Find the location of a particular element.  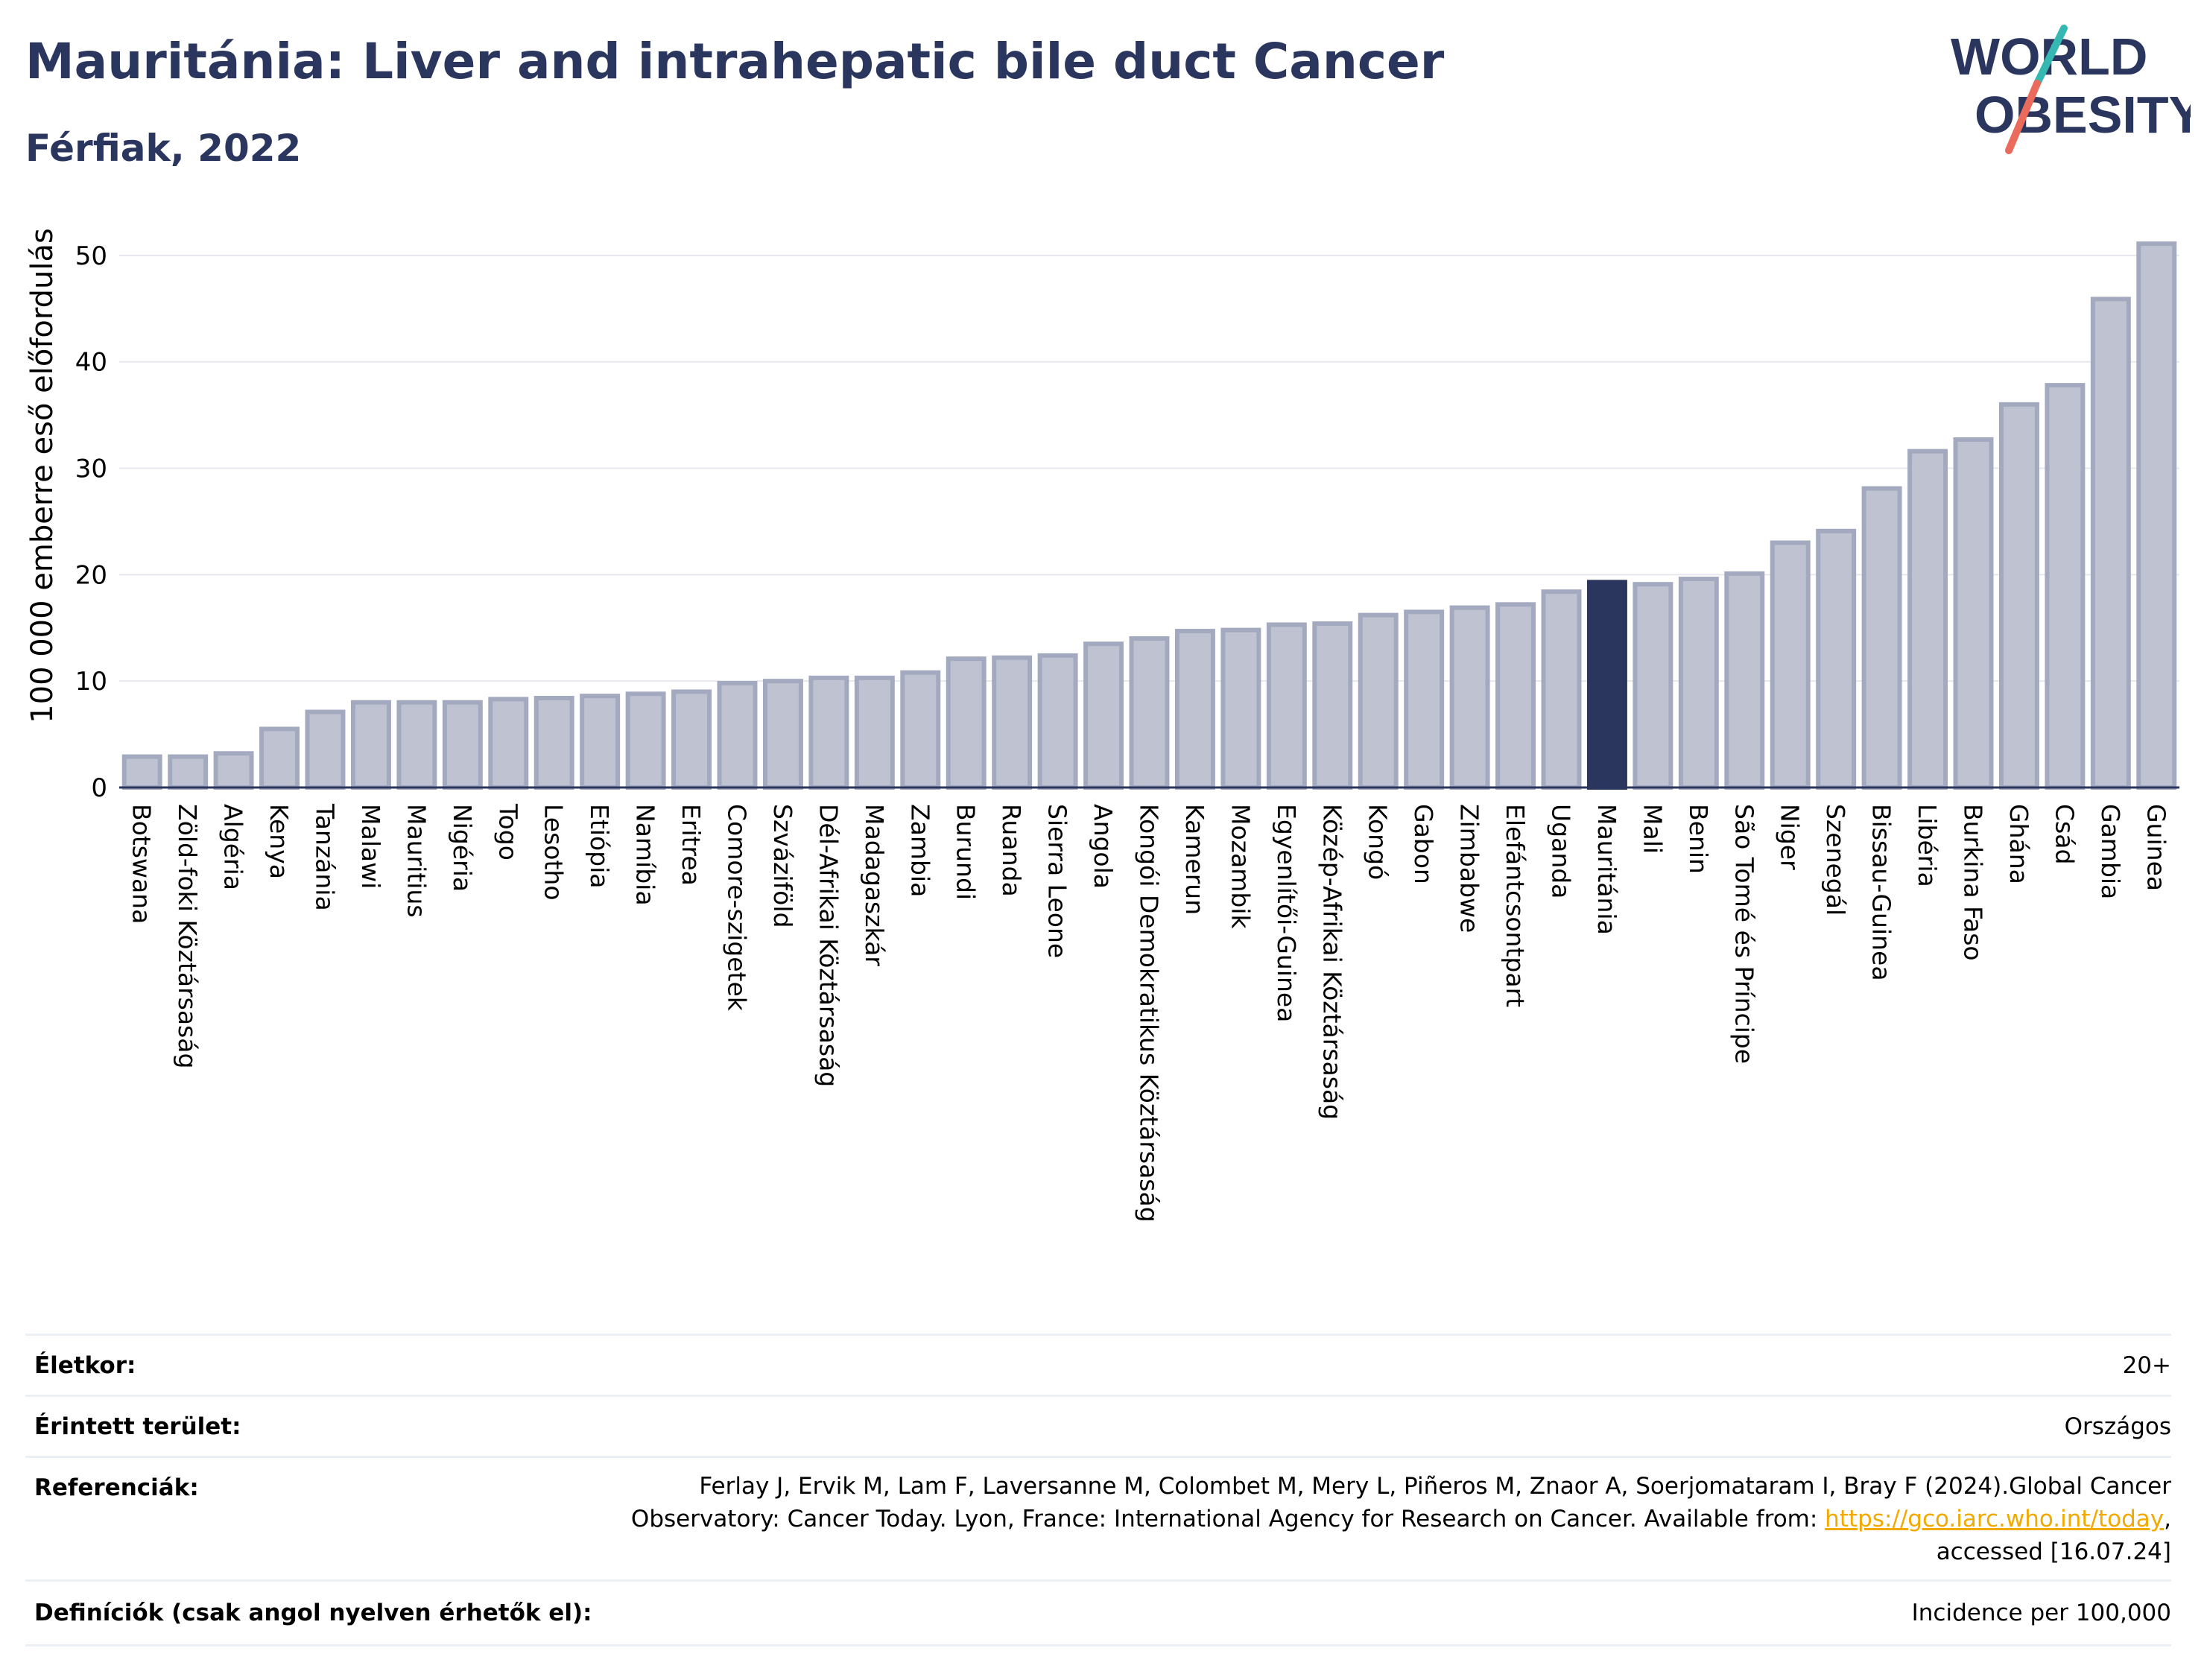

y-tick-label: 50 is located at coordinates (91, 256).